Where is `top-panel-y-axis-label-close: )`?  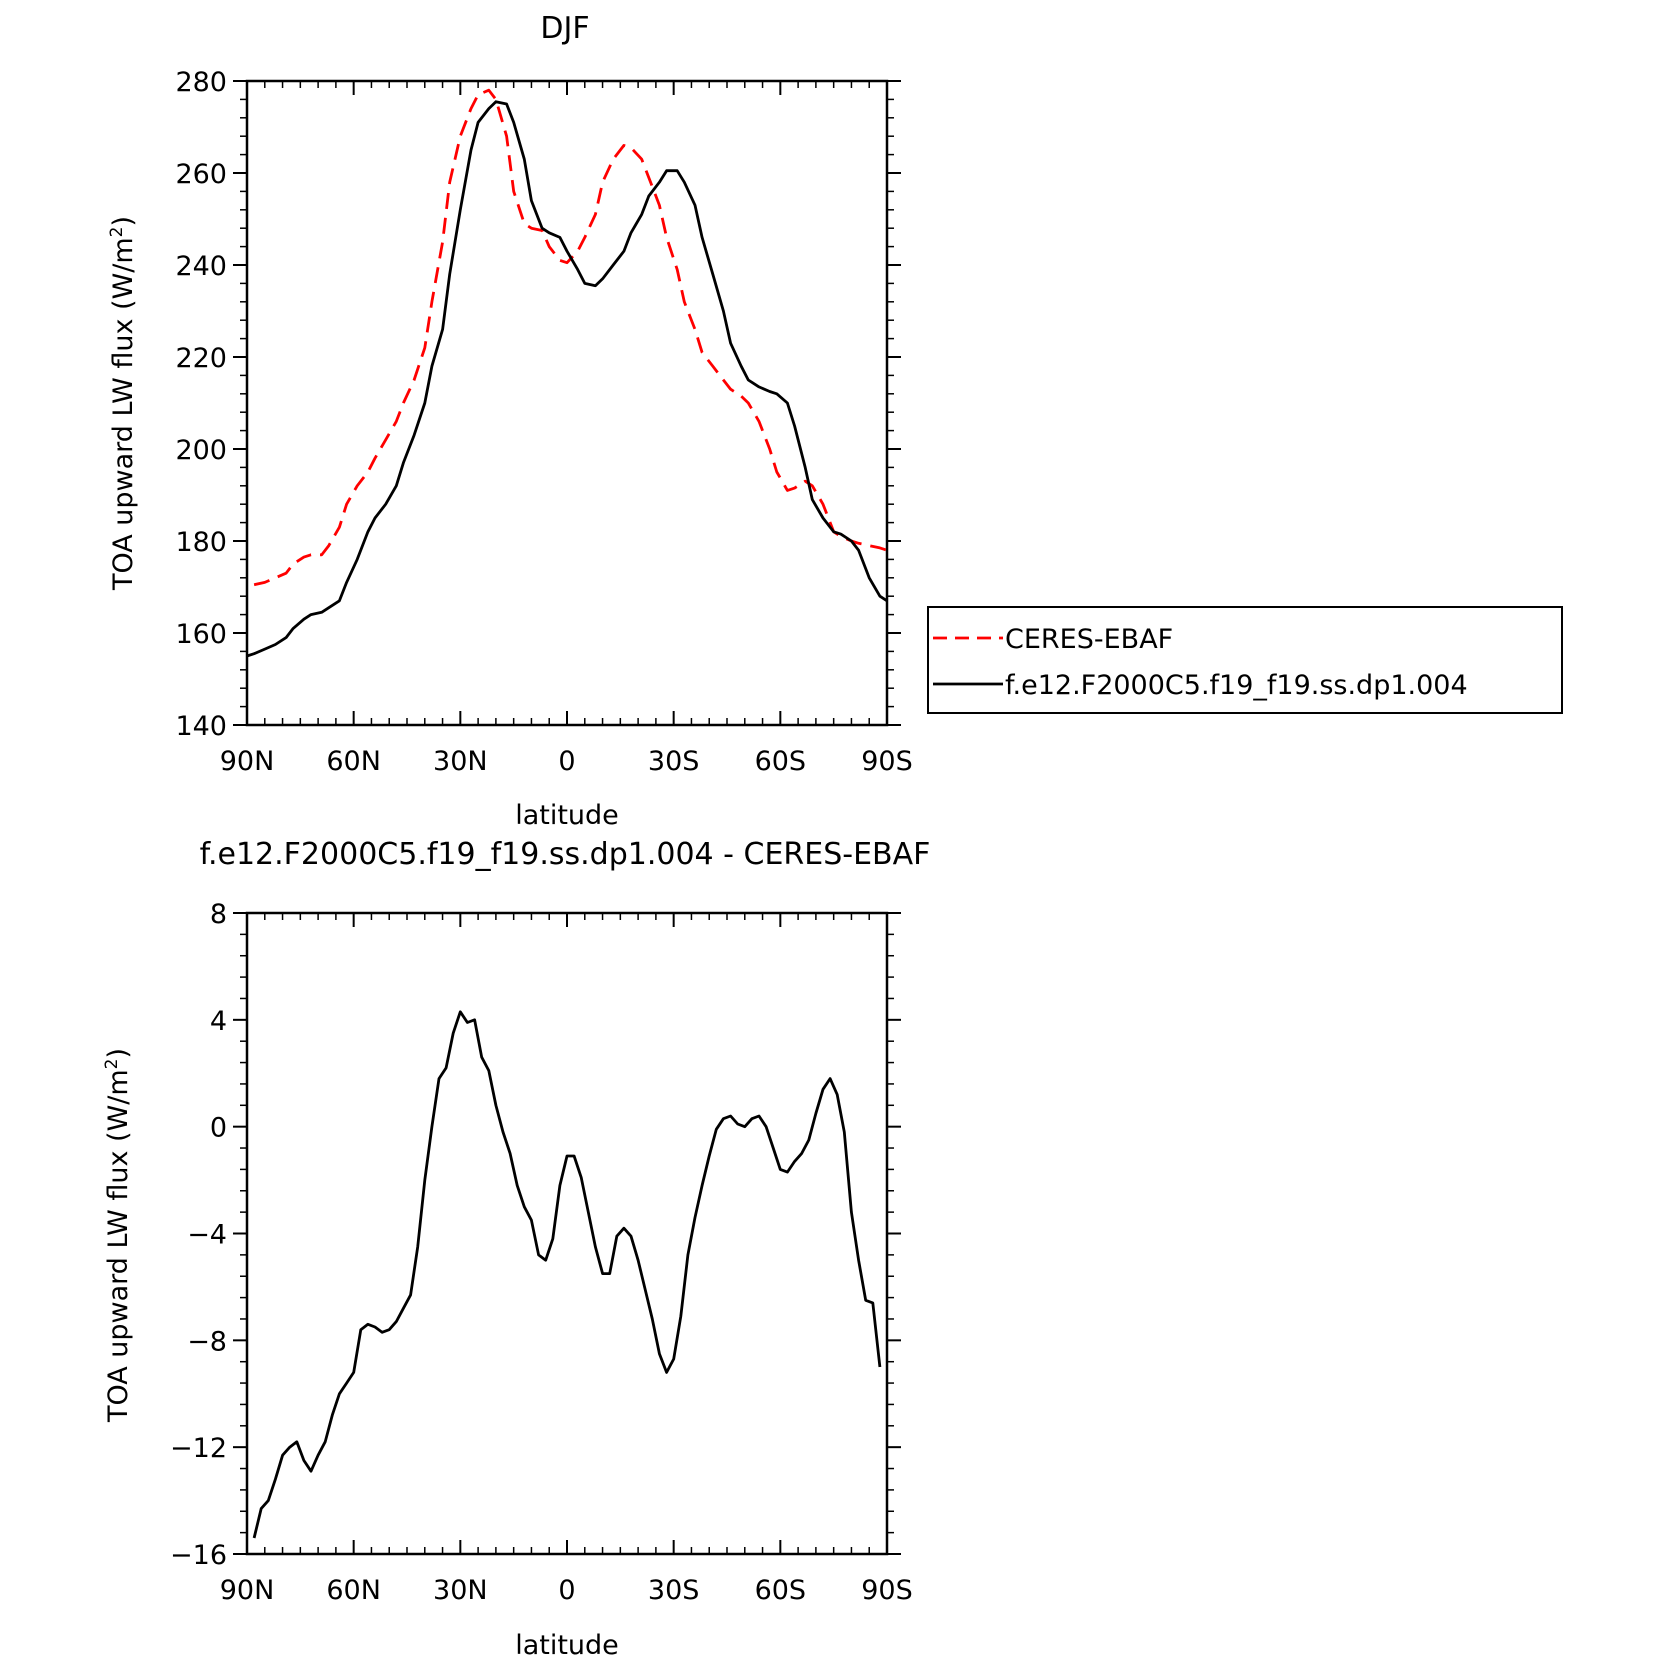 top-panel-y-axis-label-close: ) is located at coordinates (123, 221).